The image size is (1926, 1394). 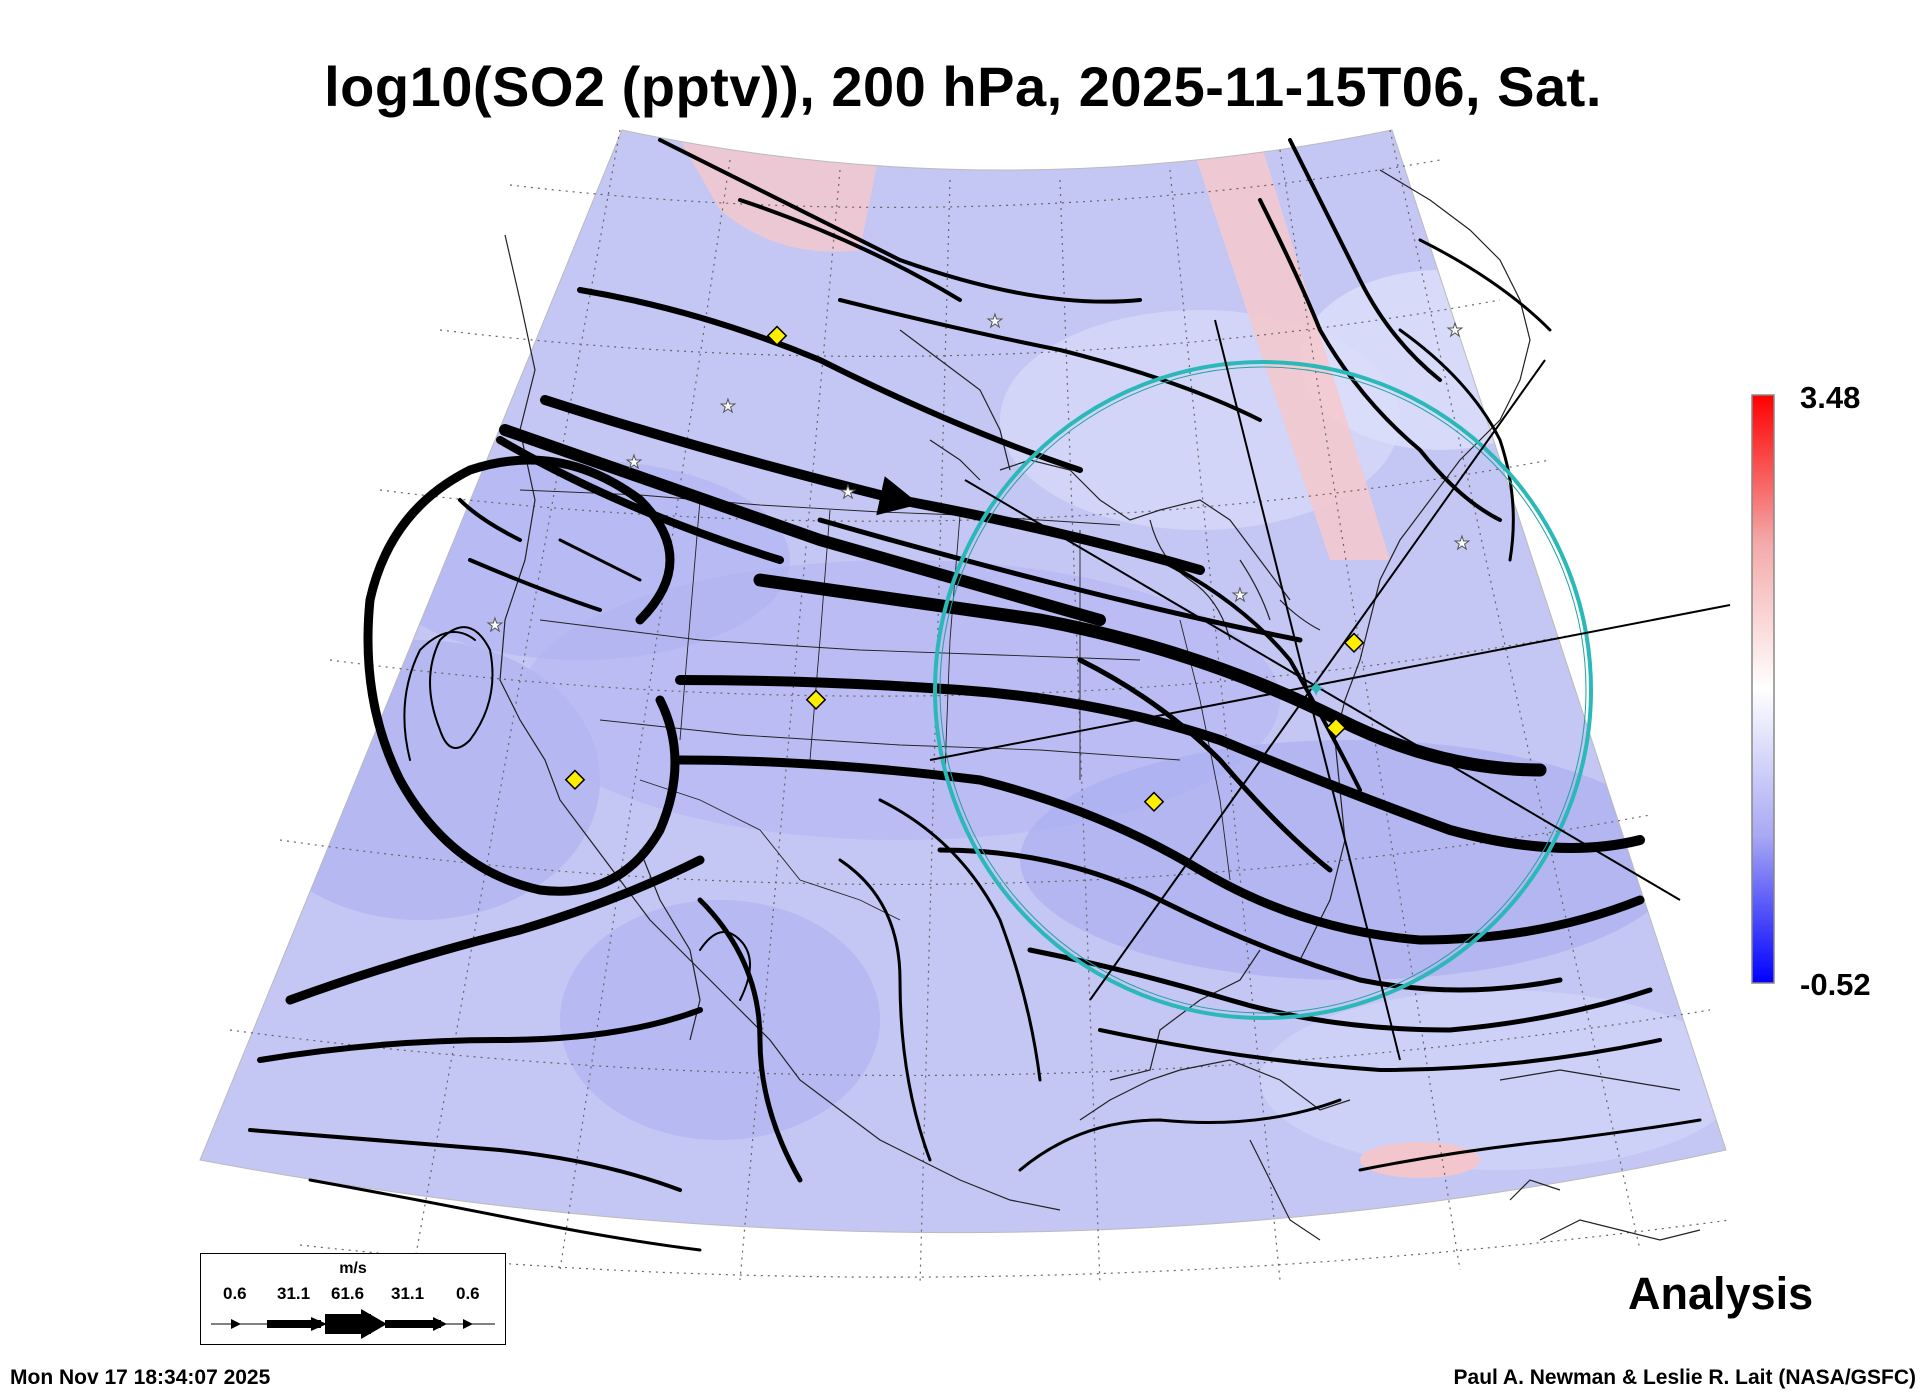 I want to click on colorbar-min-label: -0.52, so click(x=1835, y=984).